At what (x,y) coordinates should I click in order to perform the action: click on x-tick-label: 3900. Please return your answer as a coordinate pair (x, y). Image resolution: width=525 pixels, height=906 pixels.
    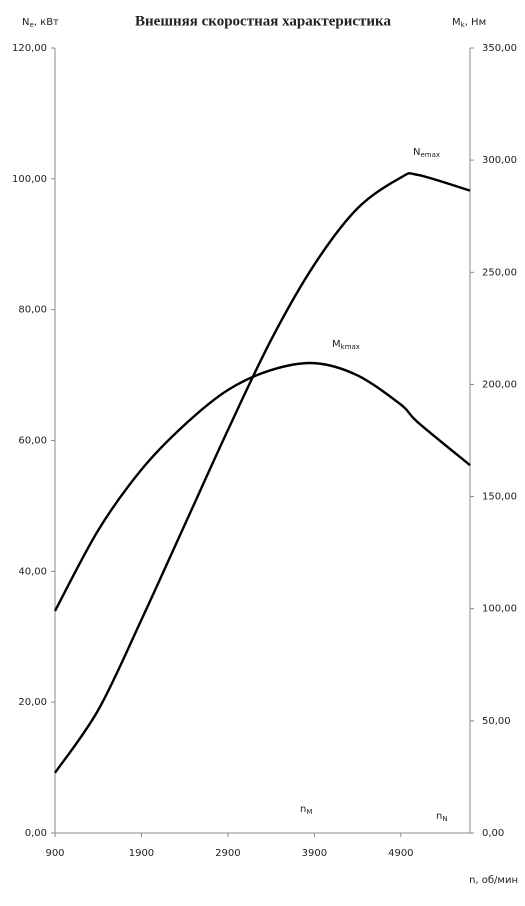
    Looking at the image, I should click on (314, 853).